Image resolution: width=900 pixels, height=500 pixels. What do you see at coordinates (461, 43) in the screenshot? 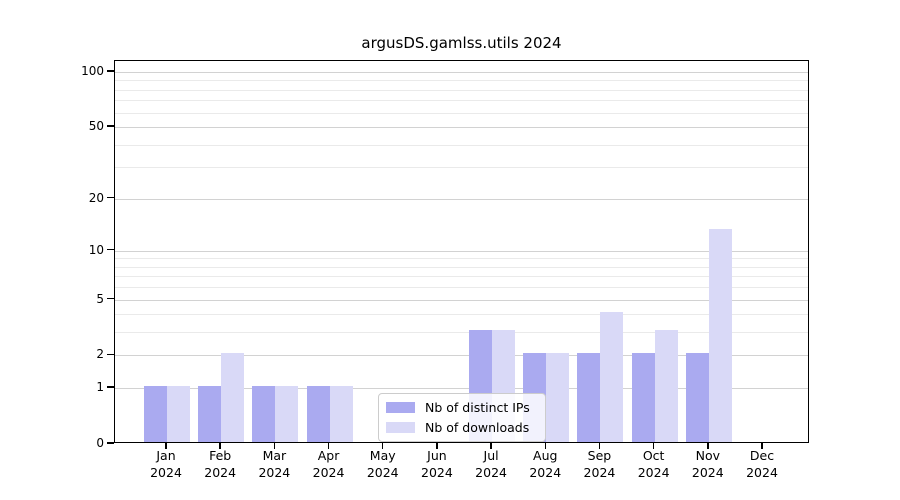
I see `chart-title: argusDS.gamlss.utils 2024` at bounding box center [461, 43].